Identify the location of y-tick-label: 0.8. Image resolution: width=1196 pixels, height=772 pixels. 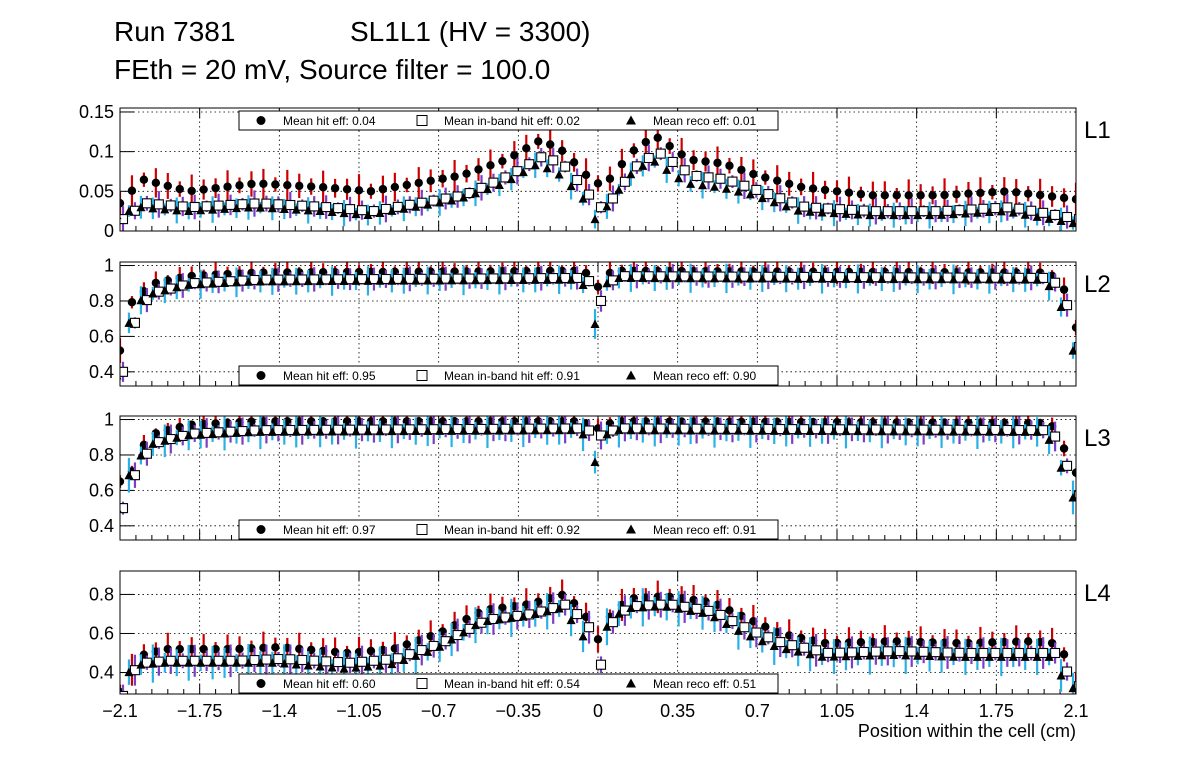
(101, 455).